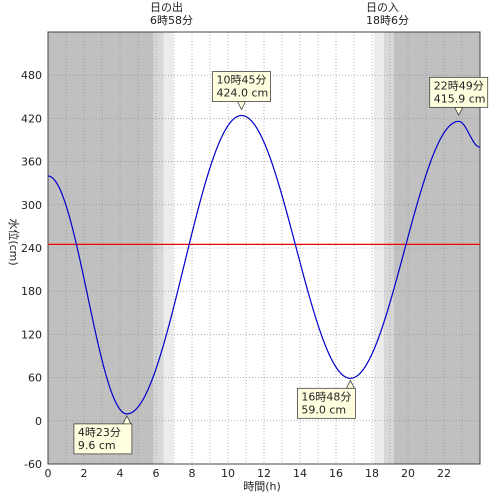 The image size is (496, 496). What do you see at coordinates (444, 473) in the screenshot?
I see `x-tick-label: 22` at bounding box center [444, 473].